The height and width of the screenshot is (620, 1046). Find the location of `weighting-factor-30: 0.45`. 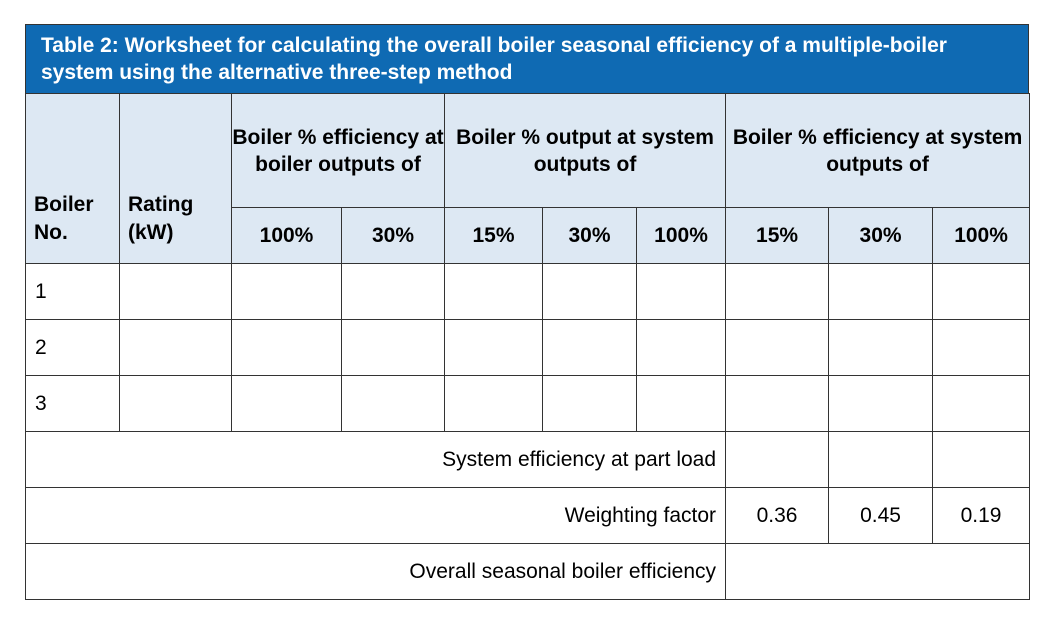

weighting-factor-30: 0.45 is located at coordinates (881, 515).